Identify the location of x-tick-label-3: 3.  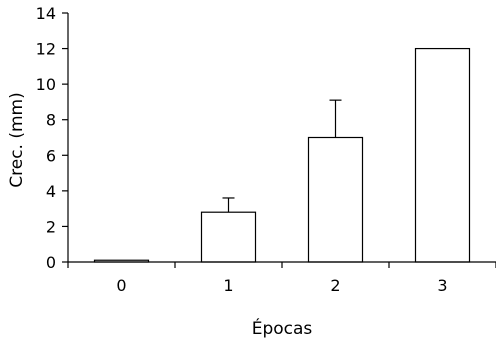
(442, 285).